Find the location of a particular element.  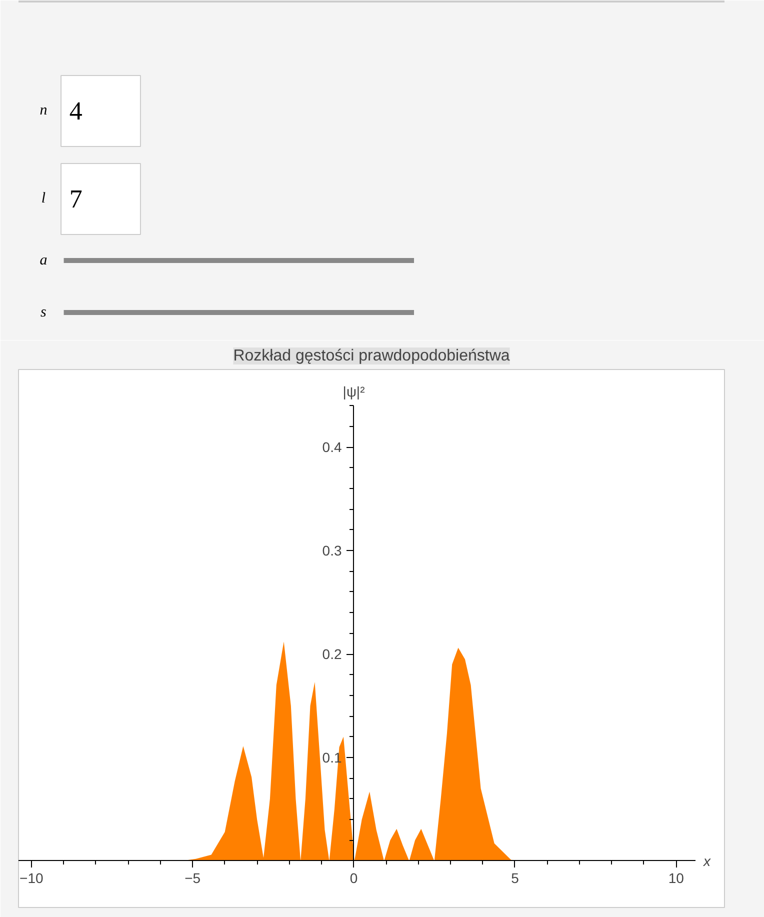

text: s is located at coordinates (43, 312).